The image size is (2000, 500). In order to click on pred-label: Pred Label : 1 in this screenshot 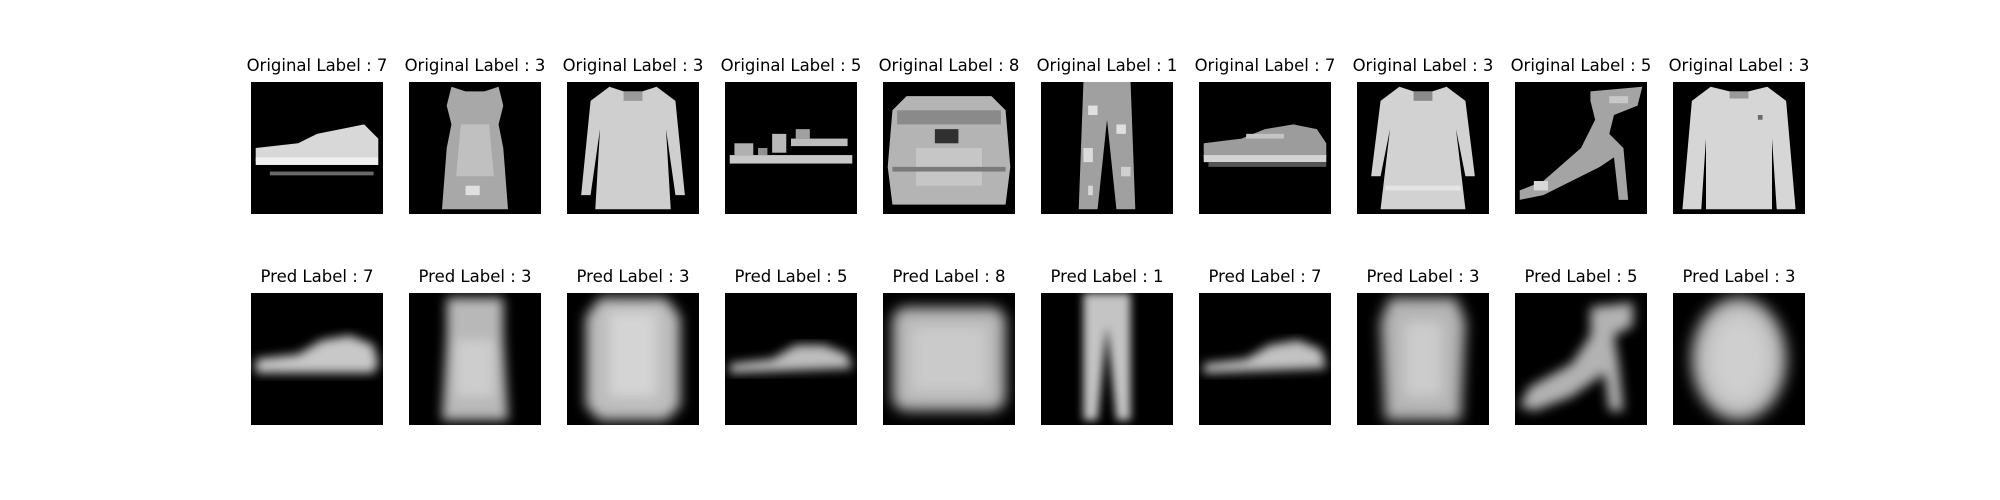, I will do `click(1107, 276)`.